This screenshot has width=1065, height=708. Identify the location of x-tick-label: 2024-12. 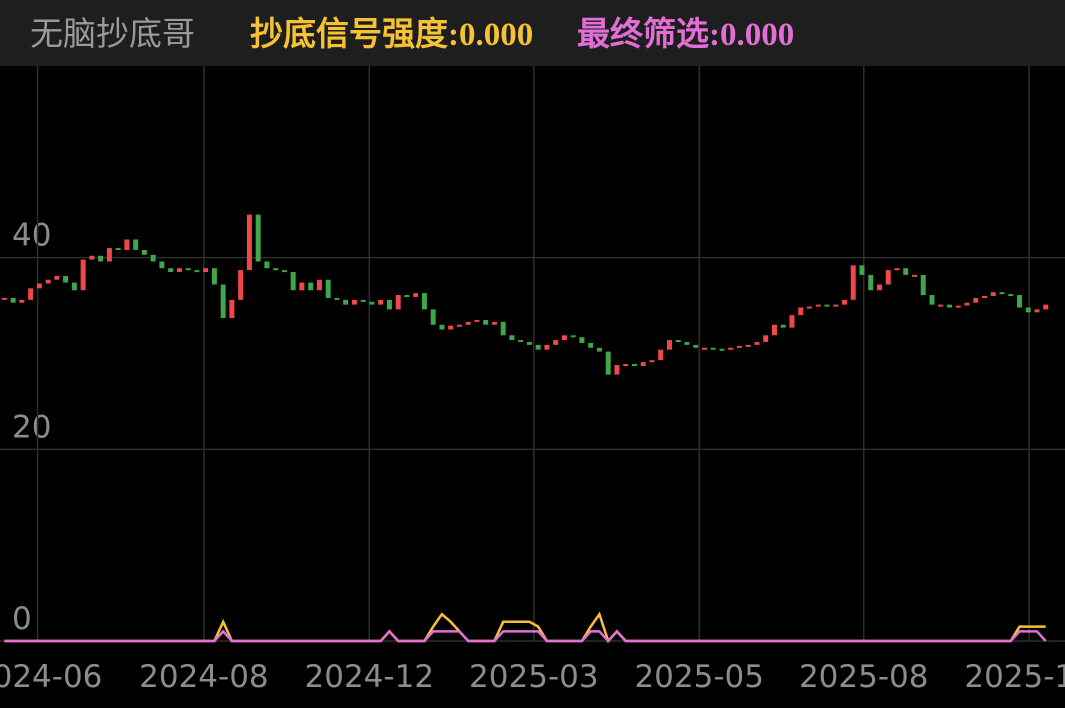
(370, 677).